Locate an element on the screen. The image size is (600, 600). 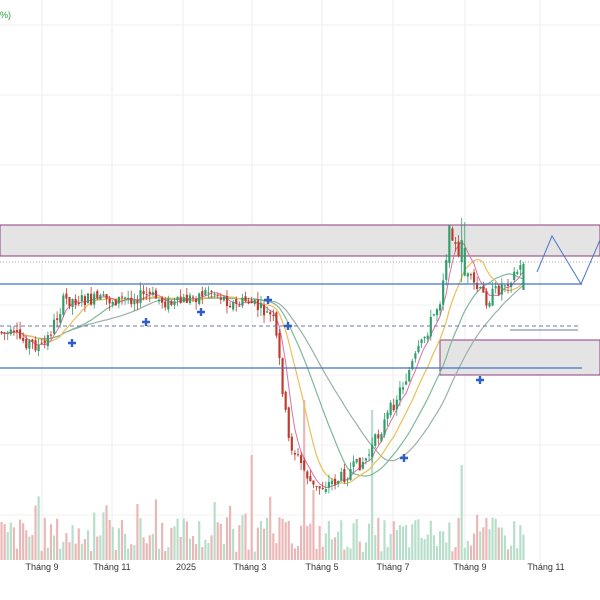
signal-marker is located at coordinates (201, 312).